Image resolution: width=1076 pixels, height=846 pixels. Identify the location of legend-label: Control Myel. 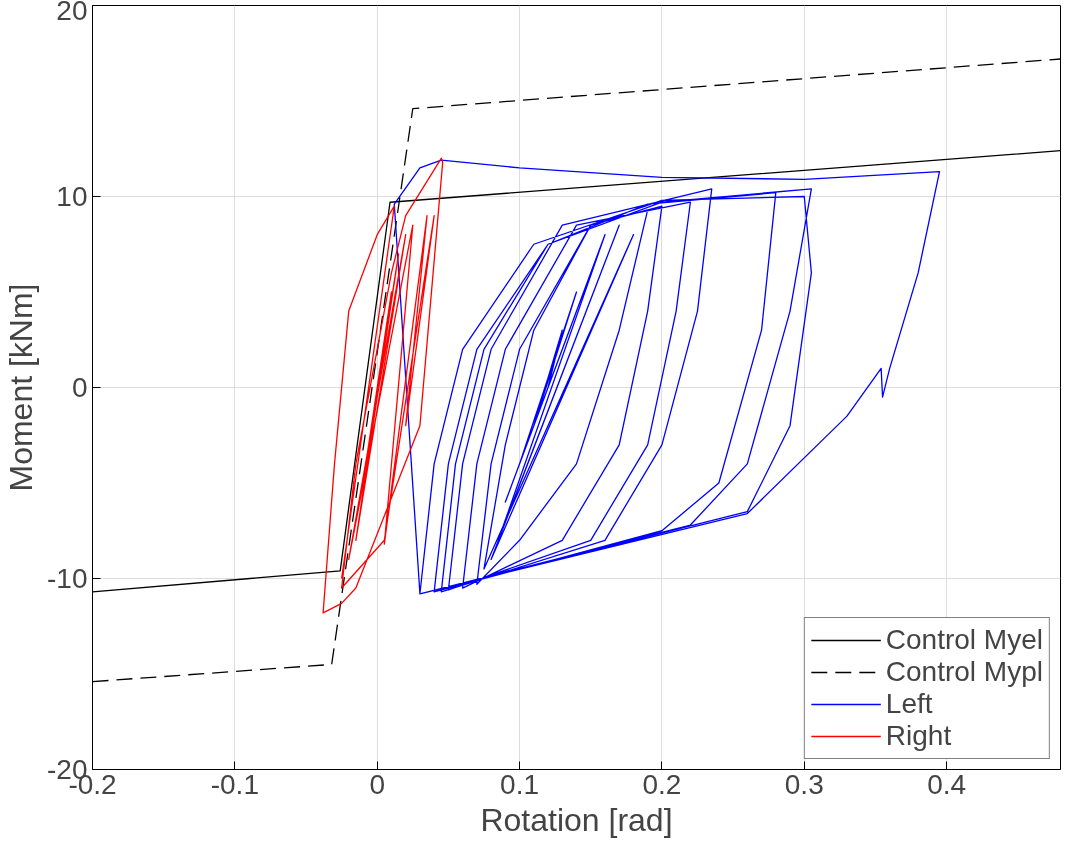
(964, 640).